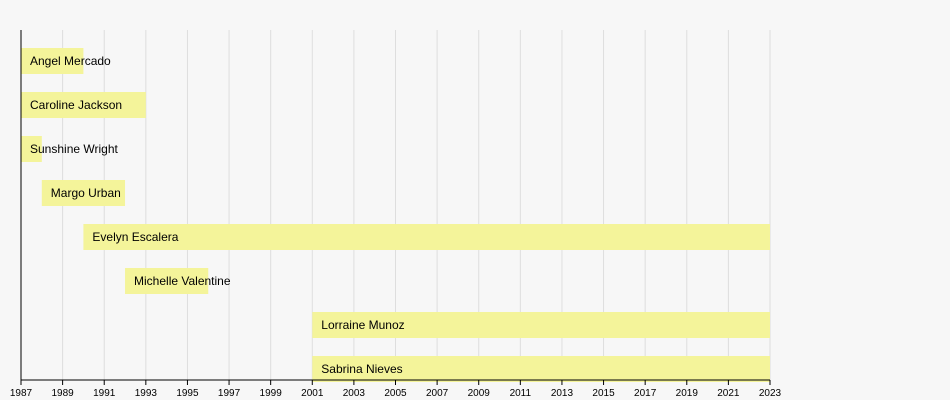 The width and height of the screenshot is (950, 400). Describe the element at coordinates (229, 393) in the screenshot. I see `x-tick-label: 1997` at that location.